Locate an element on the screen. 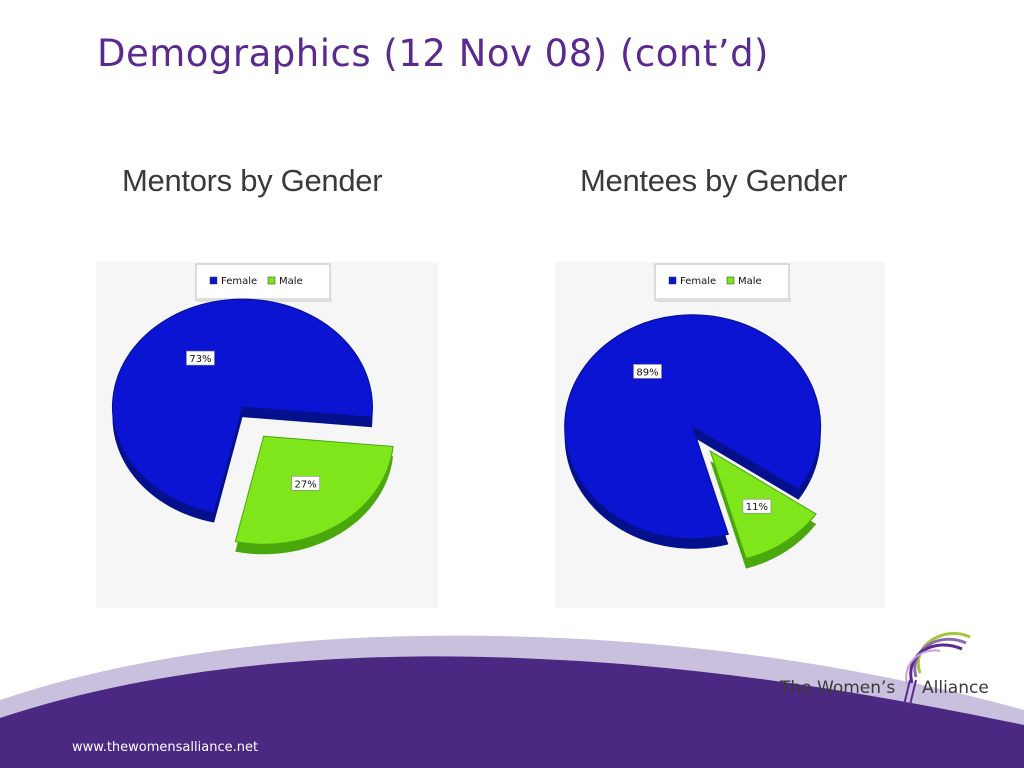 The height and width of the screenshot is (768, 1024). womens-alliance-logo: The Women’s Alliance is located at coordinates (890, 670).